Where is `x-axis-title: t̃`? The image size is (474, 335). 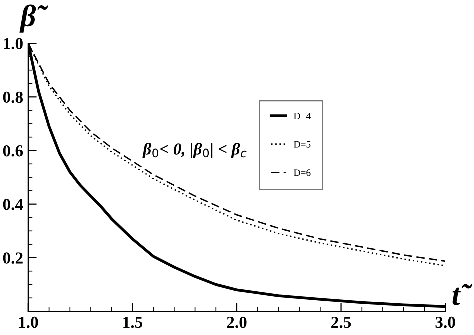 x-axis-title: t̃ is located at coordinates (462, 295).